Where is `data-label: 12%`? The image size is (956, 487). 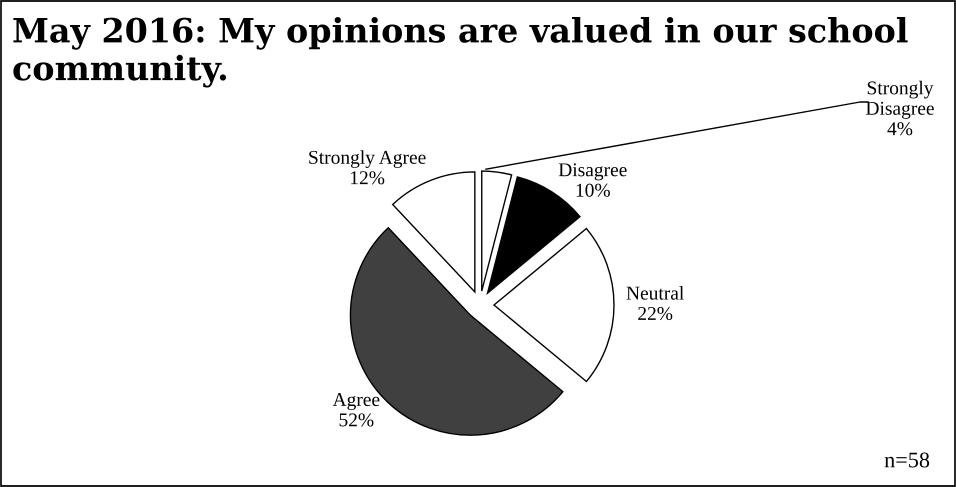 data-label: 12% is located at coordinates (367, 177).